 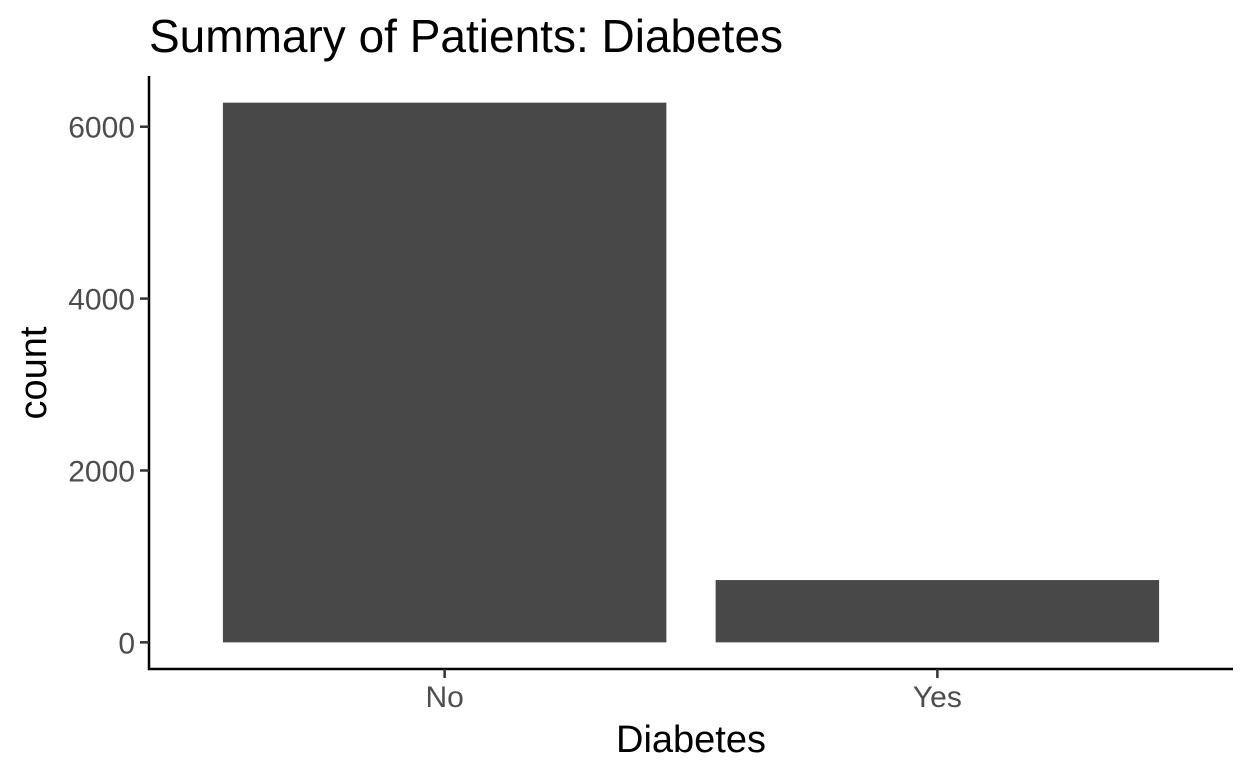 I want to click on x-axis-title: Diabetes, so click(x=691, y=740).